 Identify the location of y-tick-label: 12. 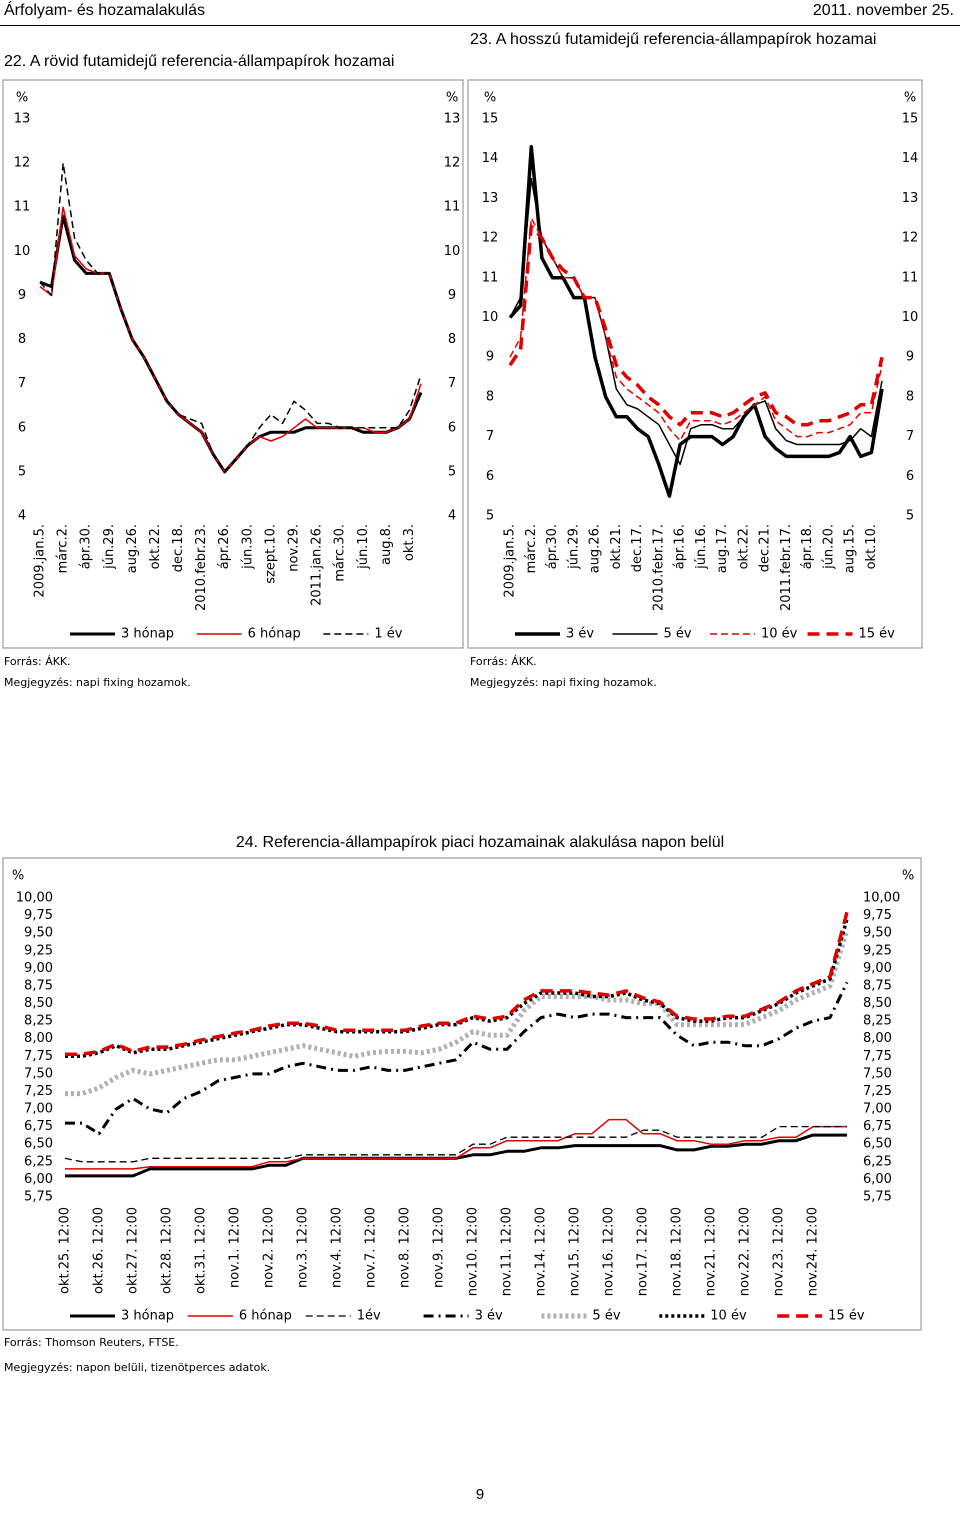
(22, 163).